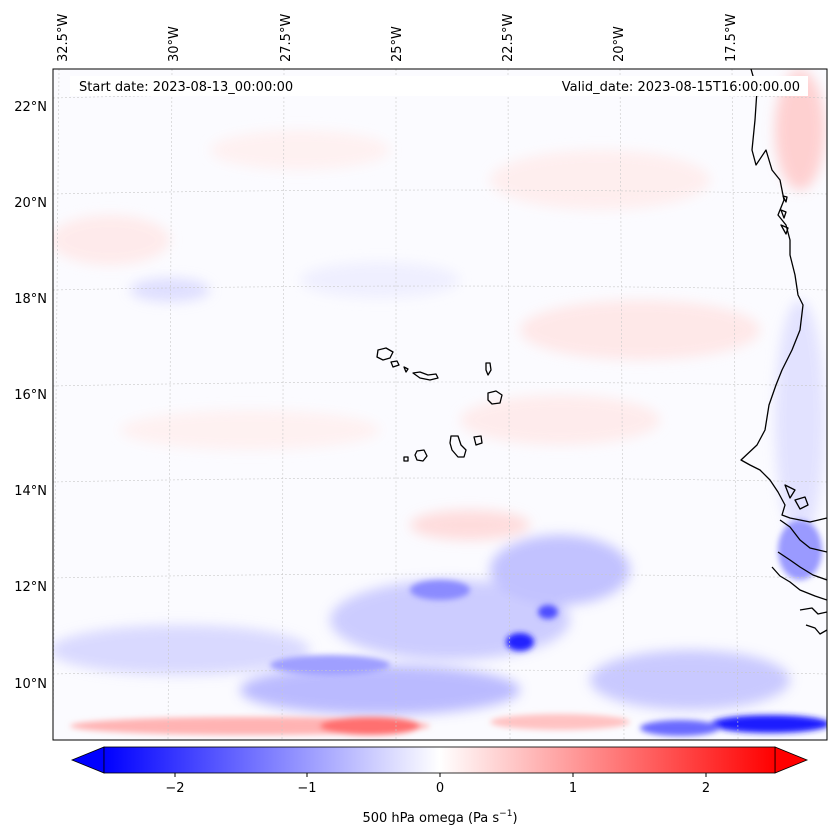  What do you see at coordinates (681, 87) in the screenshot?
I see `valid-date-label: Valid_date: 2023-08-15T16:00:00.00` at bounding box center [681, 87].